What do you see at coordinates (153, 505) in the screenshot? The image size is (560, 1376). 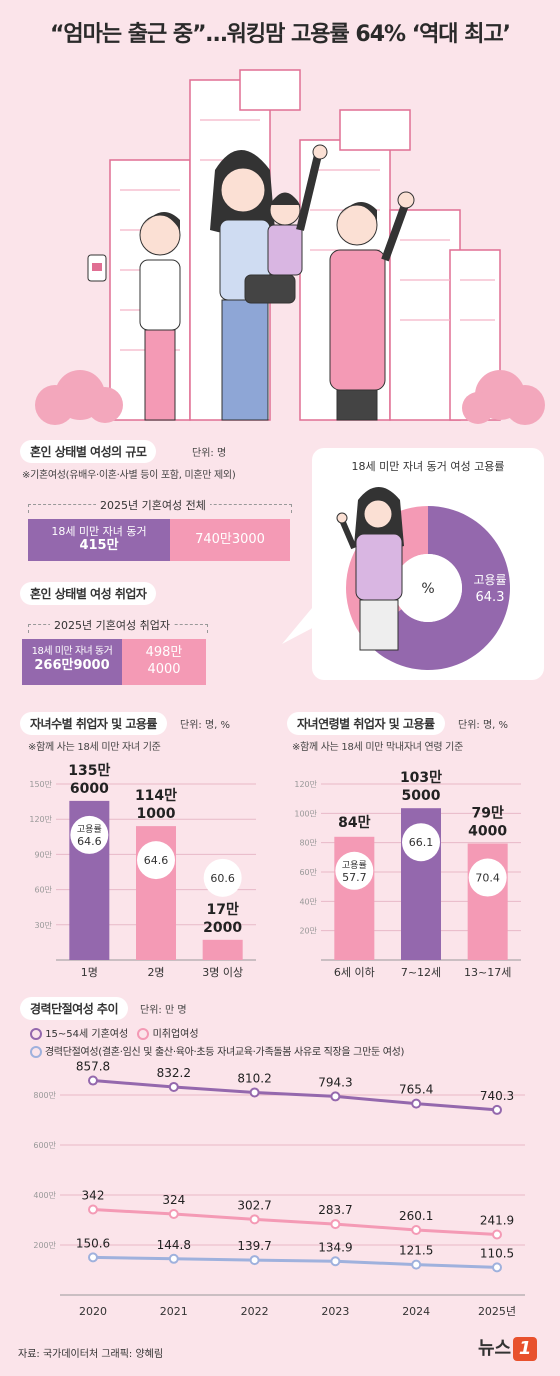 I see `total-married-bracket-label: 2025년 기혼여성 전체` at bounding box center [153, 505].